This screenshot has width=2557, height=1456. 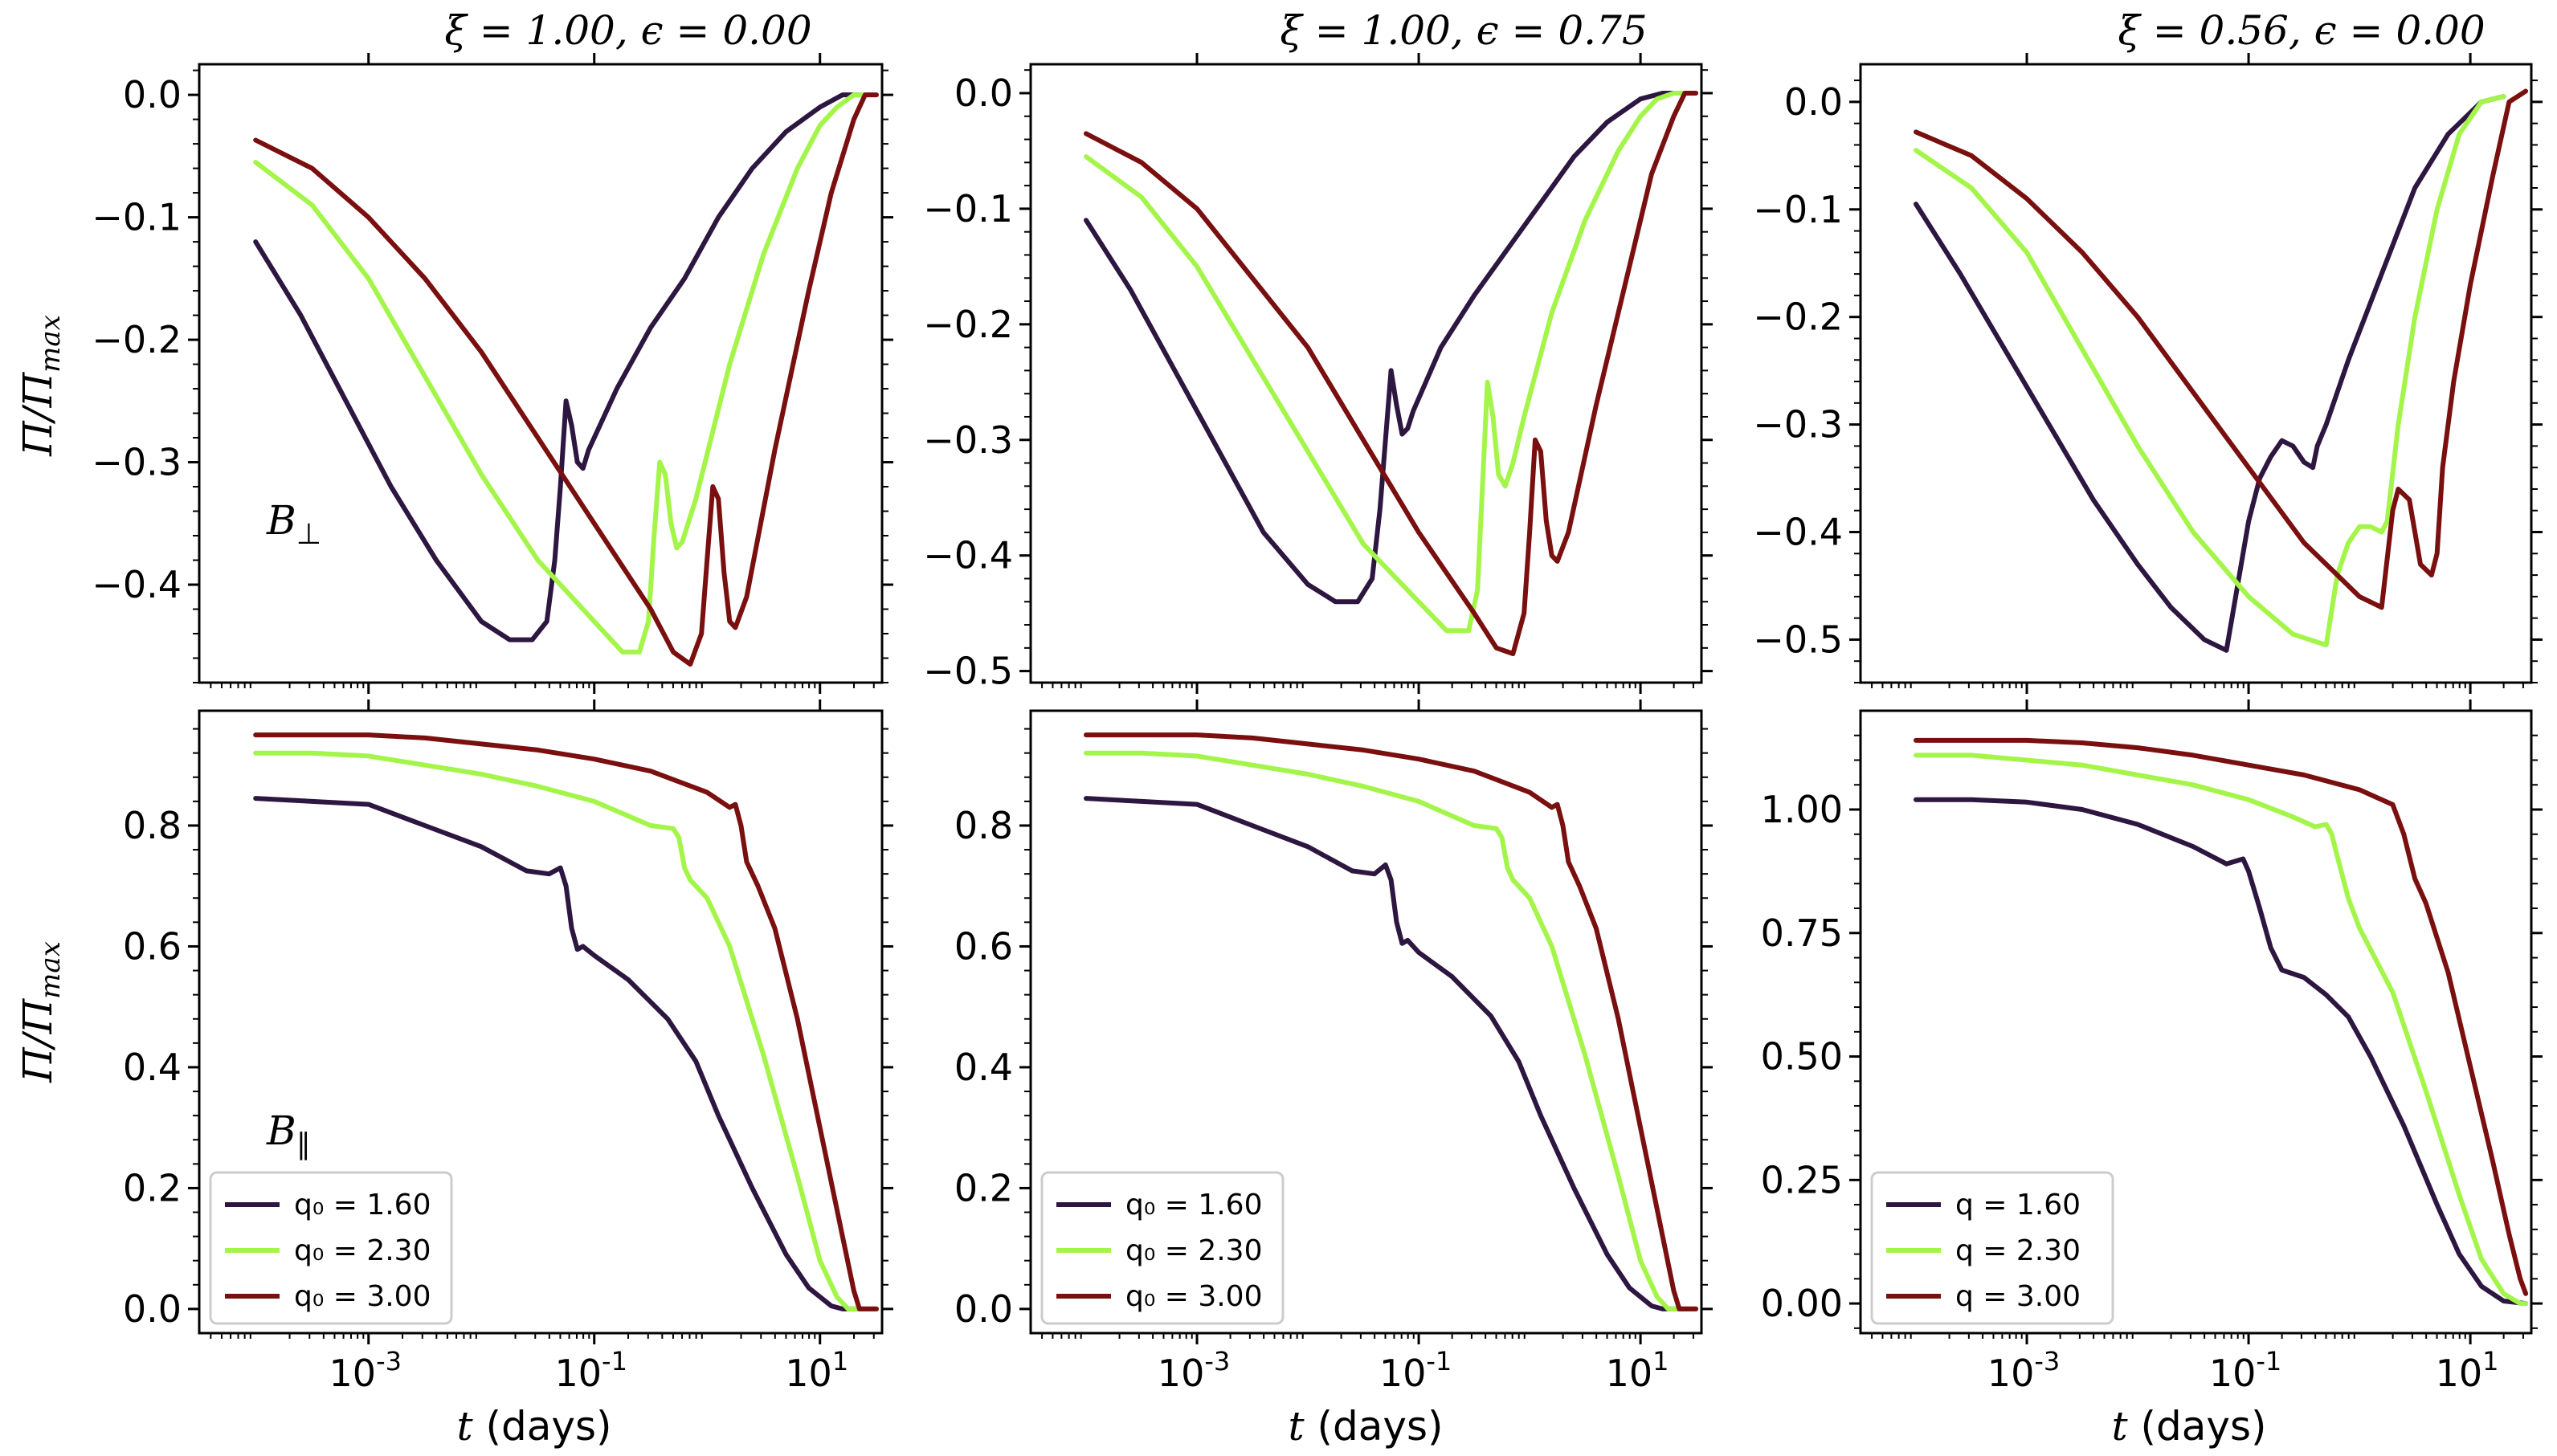 What do you see at coordinates (2490, 1361) in the screenshot?
I see `x-tick-label-exponent: 1` at bounding box center [2490, 1361].